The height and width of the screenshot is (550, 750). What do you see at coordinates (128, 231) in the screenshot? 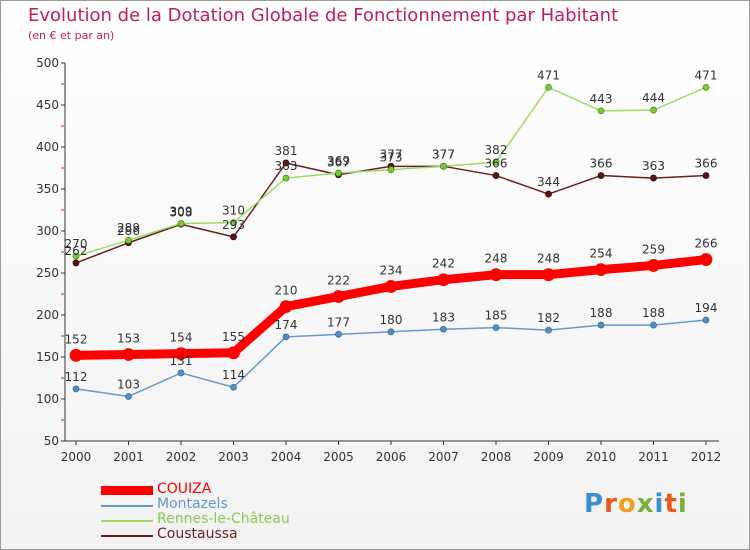
I see `data-label-3: 286` at bounding box center [128, 231].